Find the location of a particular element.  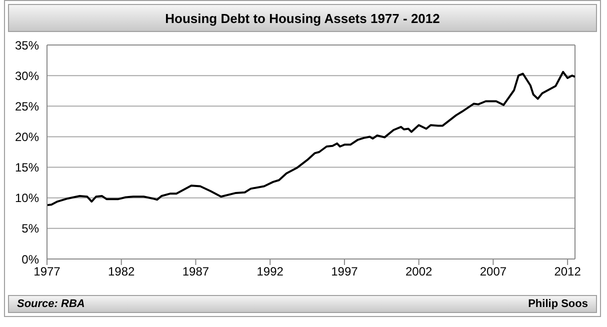

text: Philip Soos is located at coordinates (558, 304).